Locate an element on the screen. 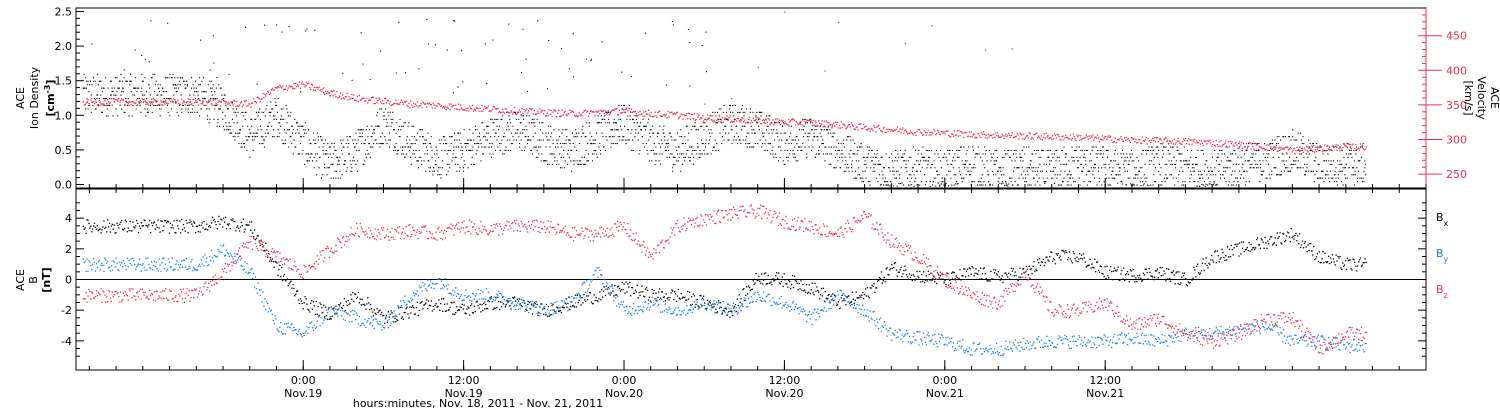 This screenshot has width=1500, height=410. bottom-left-axis-label: ACE B [nT] is located at coordinates (33, 279).